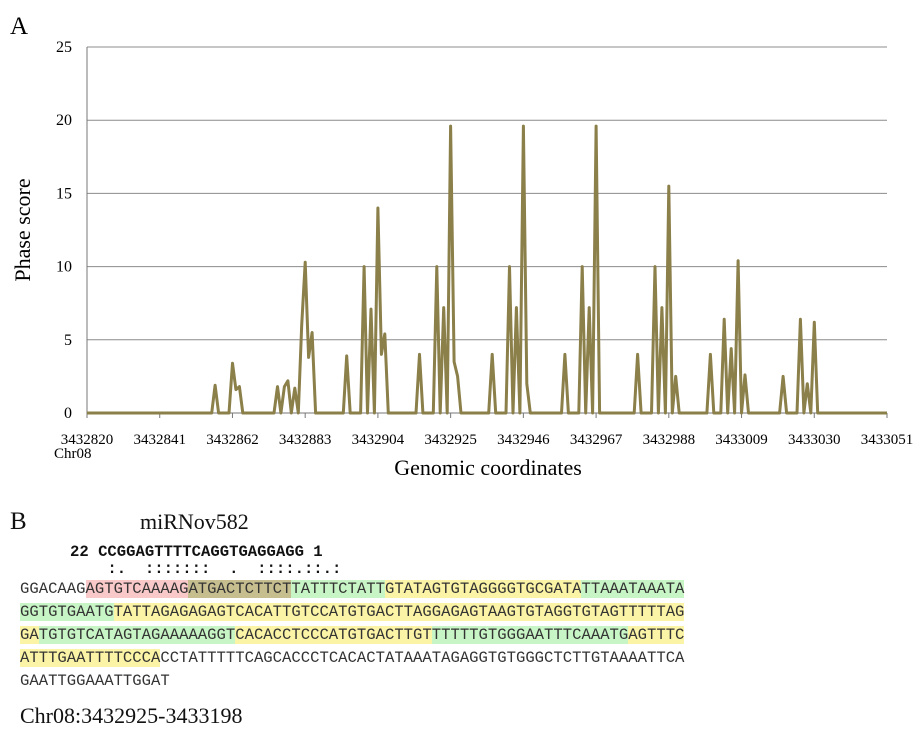  I want to click on x-tick-label: 3433009, so click(741, 440).